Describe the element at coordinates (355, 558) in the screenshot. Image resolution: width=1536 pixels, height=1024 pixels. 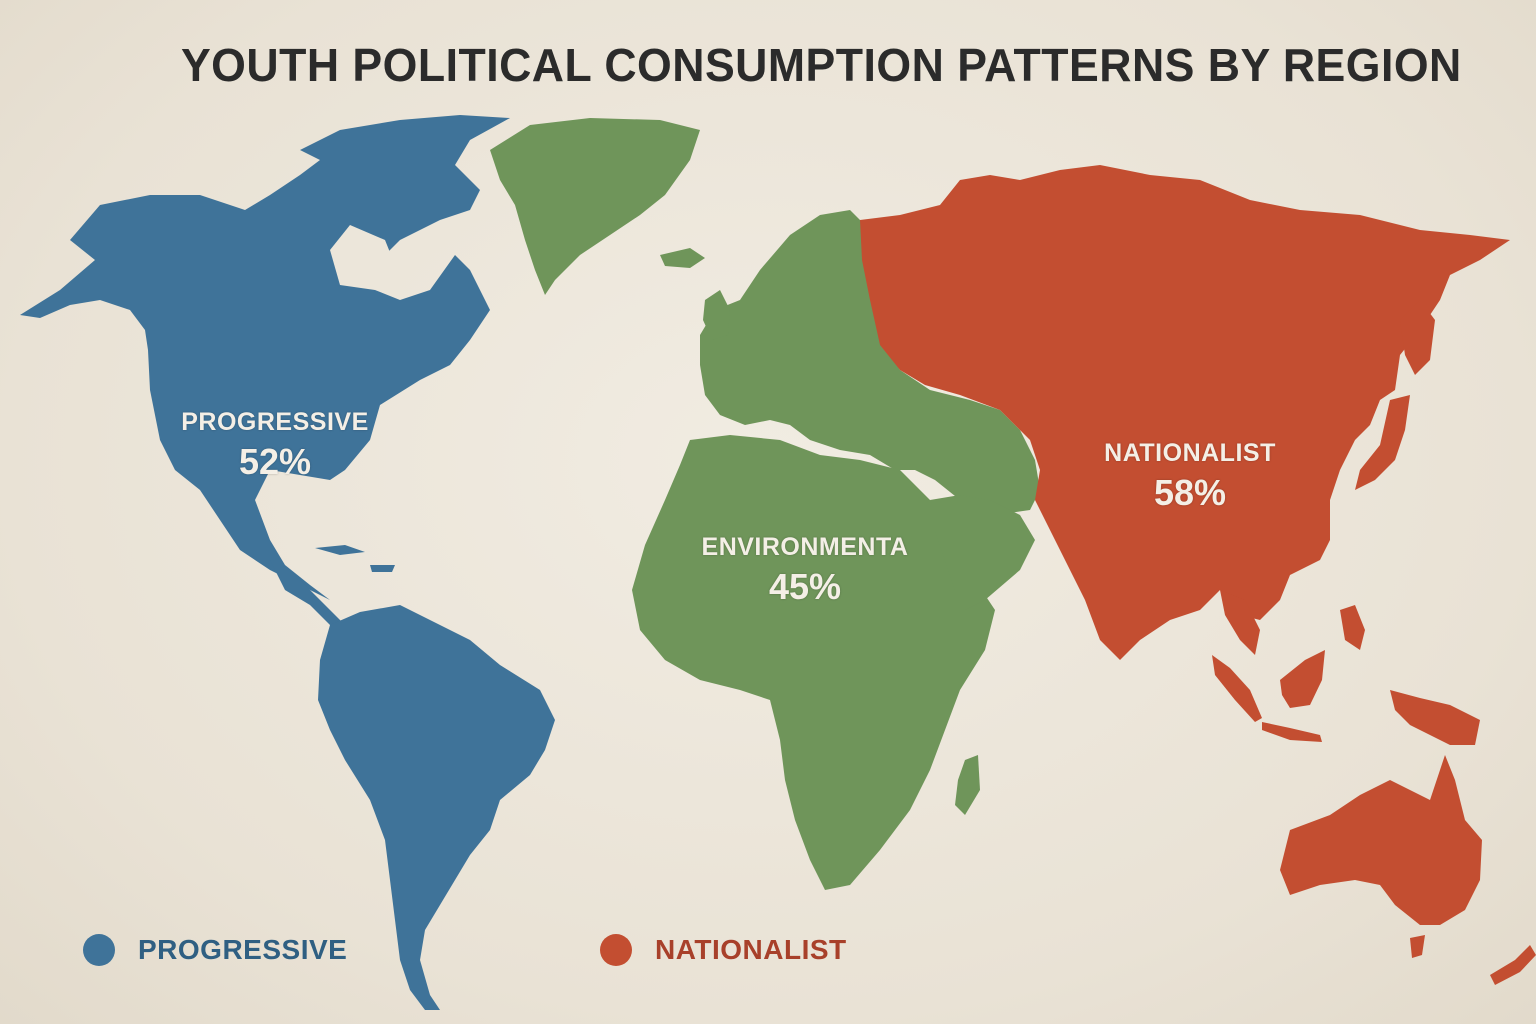
I see `caribbean-shape` at that location.